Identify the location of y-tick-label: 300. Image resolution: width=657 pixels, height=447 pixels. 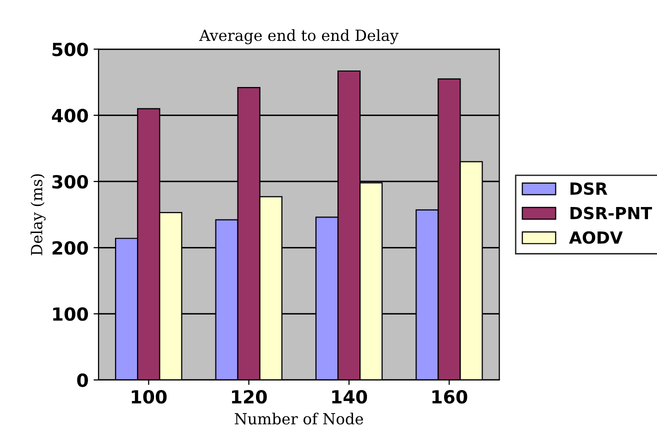
(70, 181).